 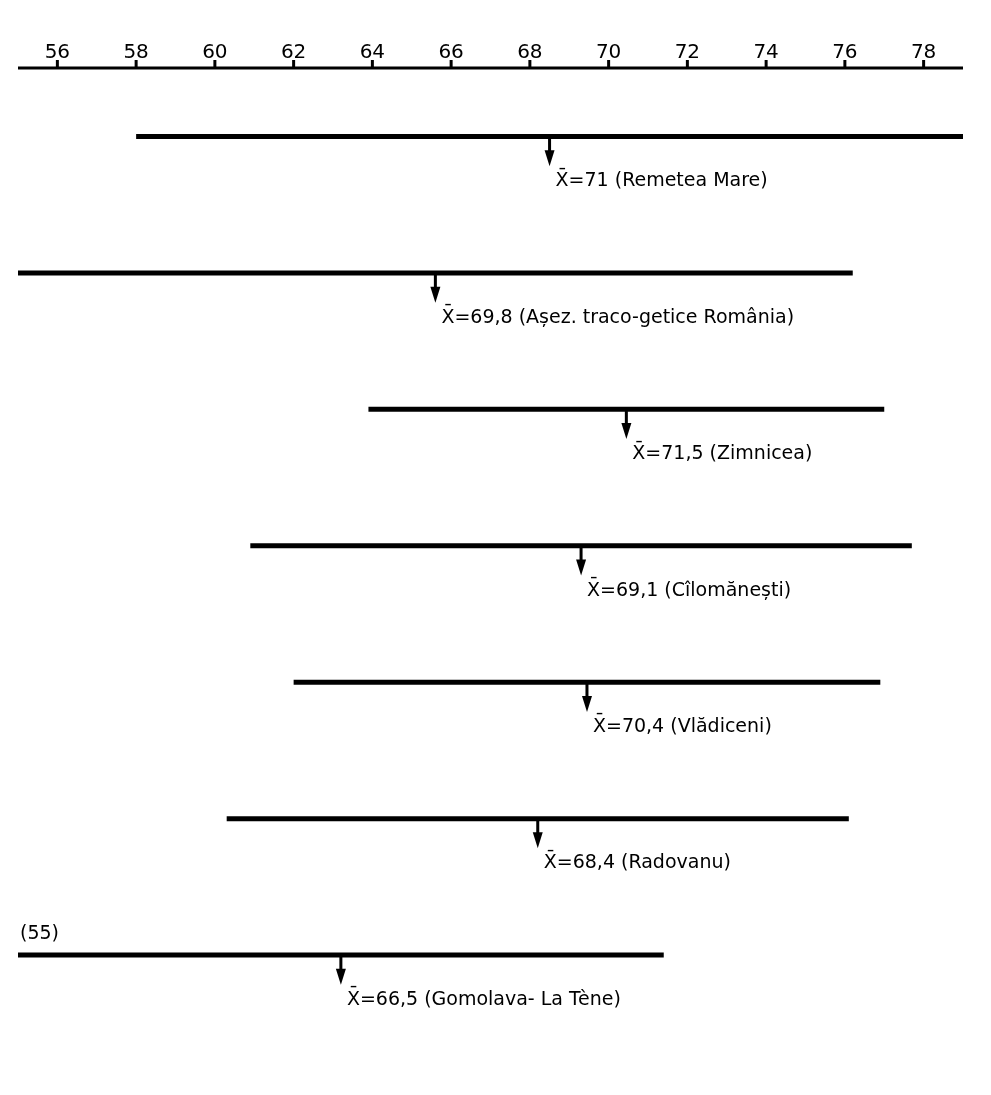 I want to click on x-tick-label: 72, so click(x=687, y=51).